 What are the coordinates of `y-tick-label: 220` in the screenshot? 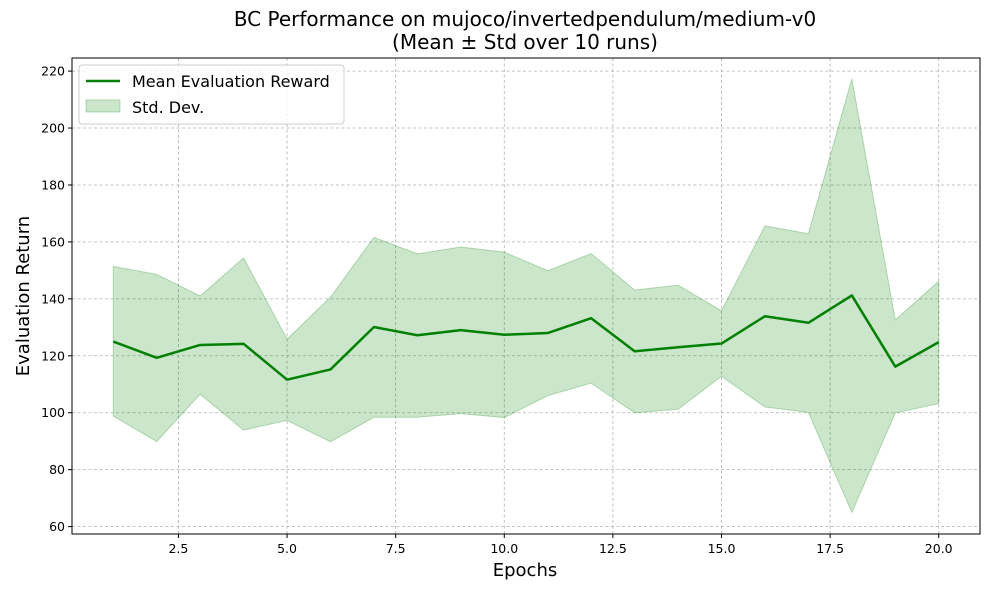 It's located at (53, 71).